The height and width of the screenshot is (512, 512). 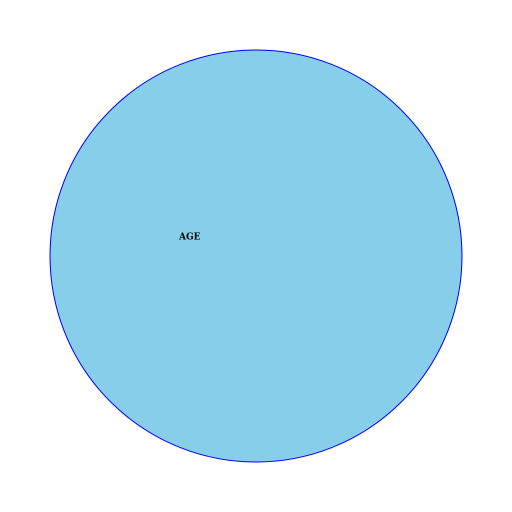 What do you see at coordinates (189, 238) in the screenshot?
I see `age-circle-label: AGE` at bounding box center [189, 238].